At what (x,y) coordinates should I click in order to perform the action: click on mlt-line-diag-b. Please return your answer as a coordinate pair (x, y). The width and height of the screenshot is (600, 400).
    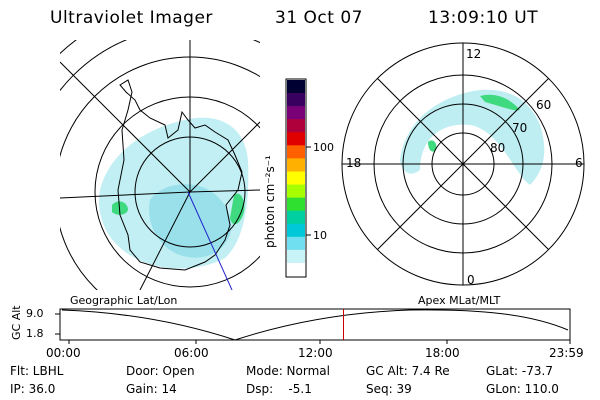
    Looking at the image, I should click on (463, 164).